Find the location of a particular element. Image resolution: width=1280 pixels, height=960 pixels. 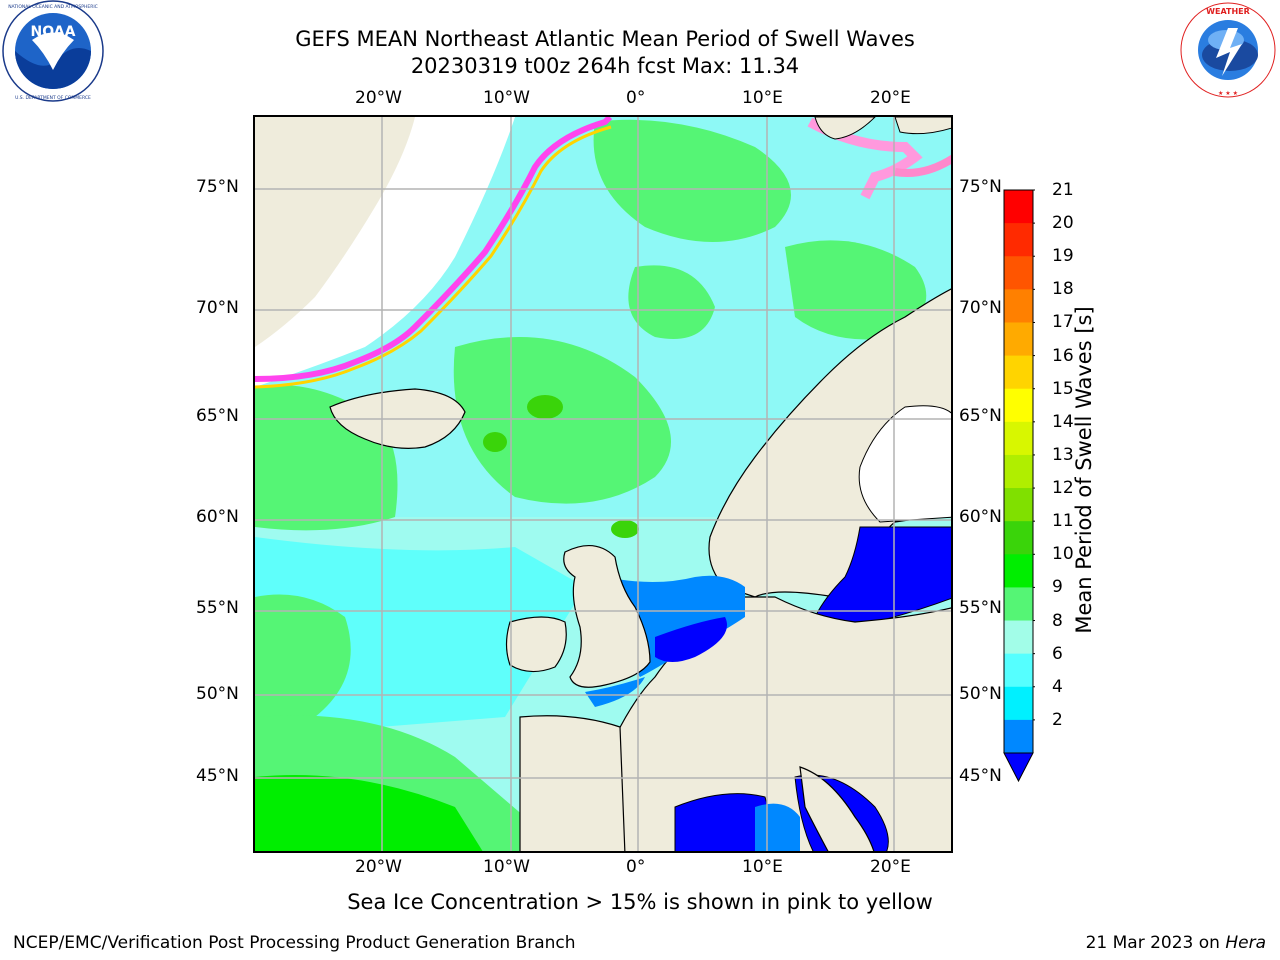

lat-tick-left-55n: 55°N is located at coordinates (217, 608).